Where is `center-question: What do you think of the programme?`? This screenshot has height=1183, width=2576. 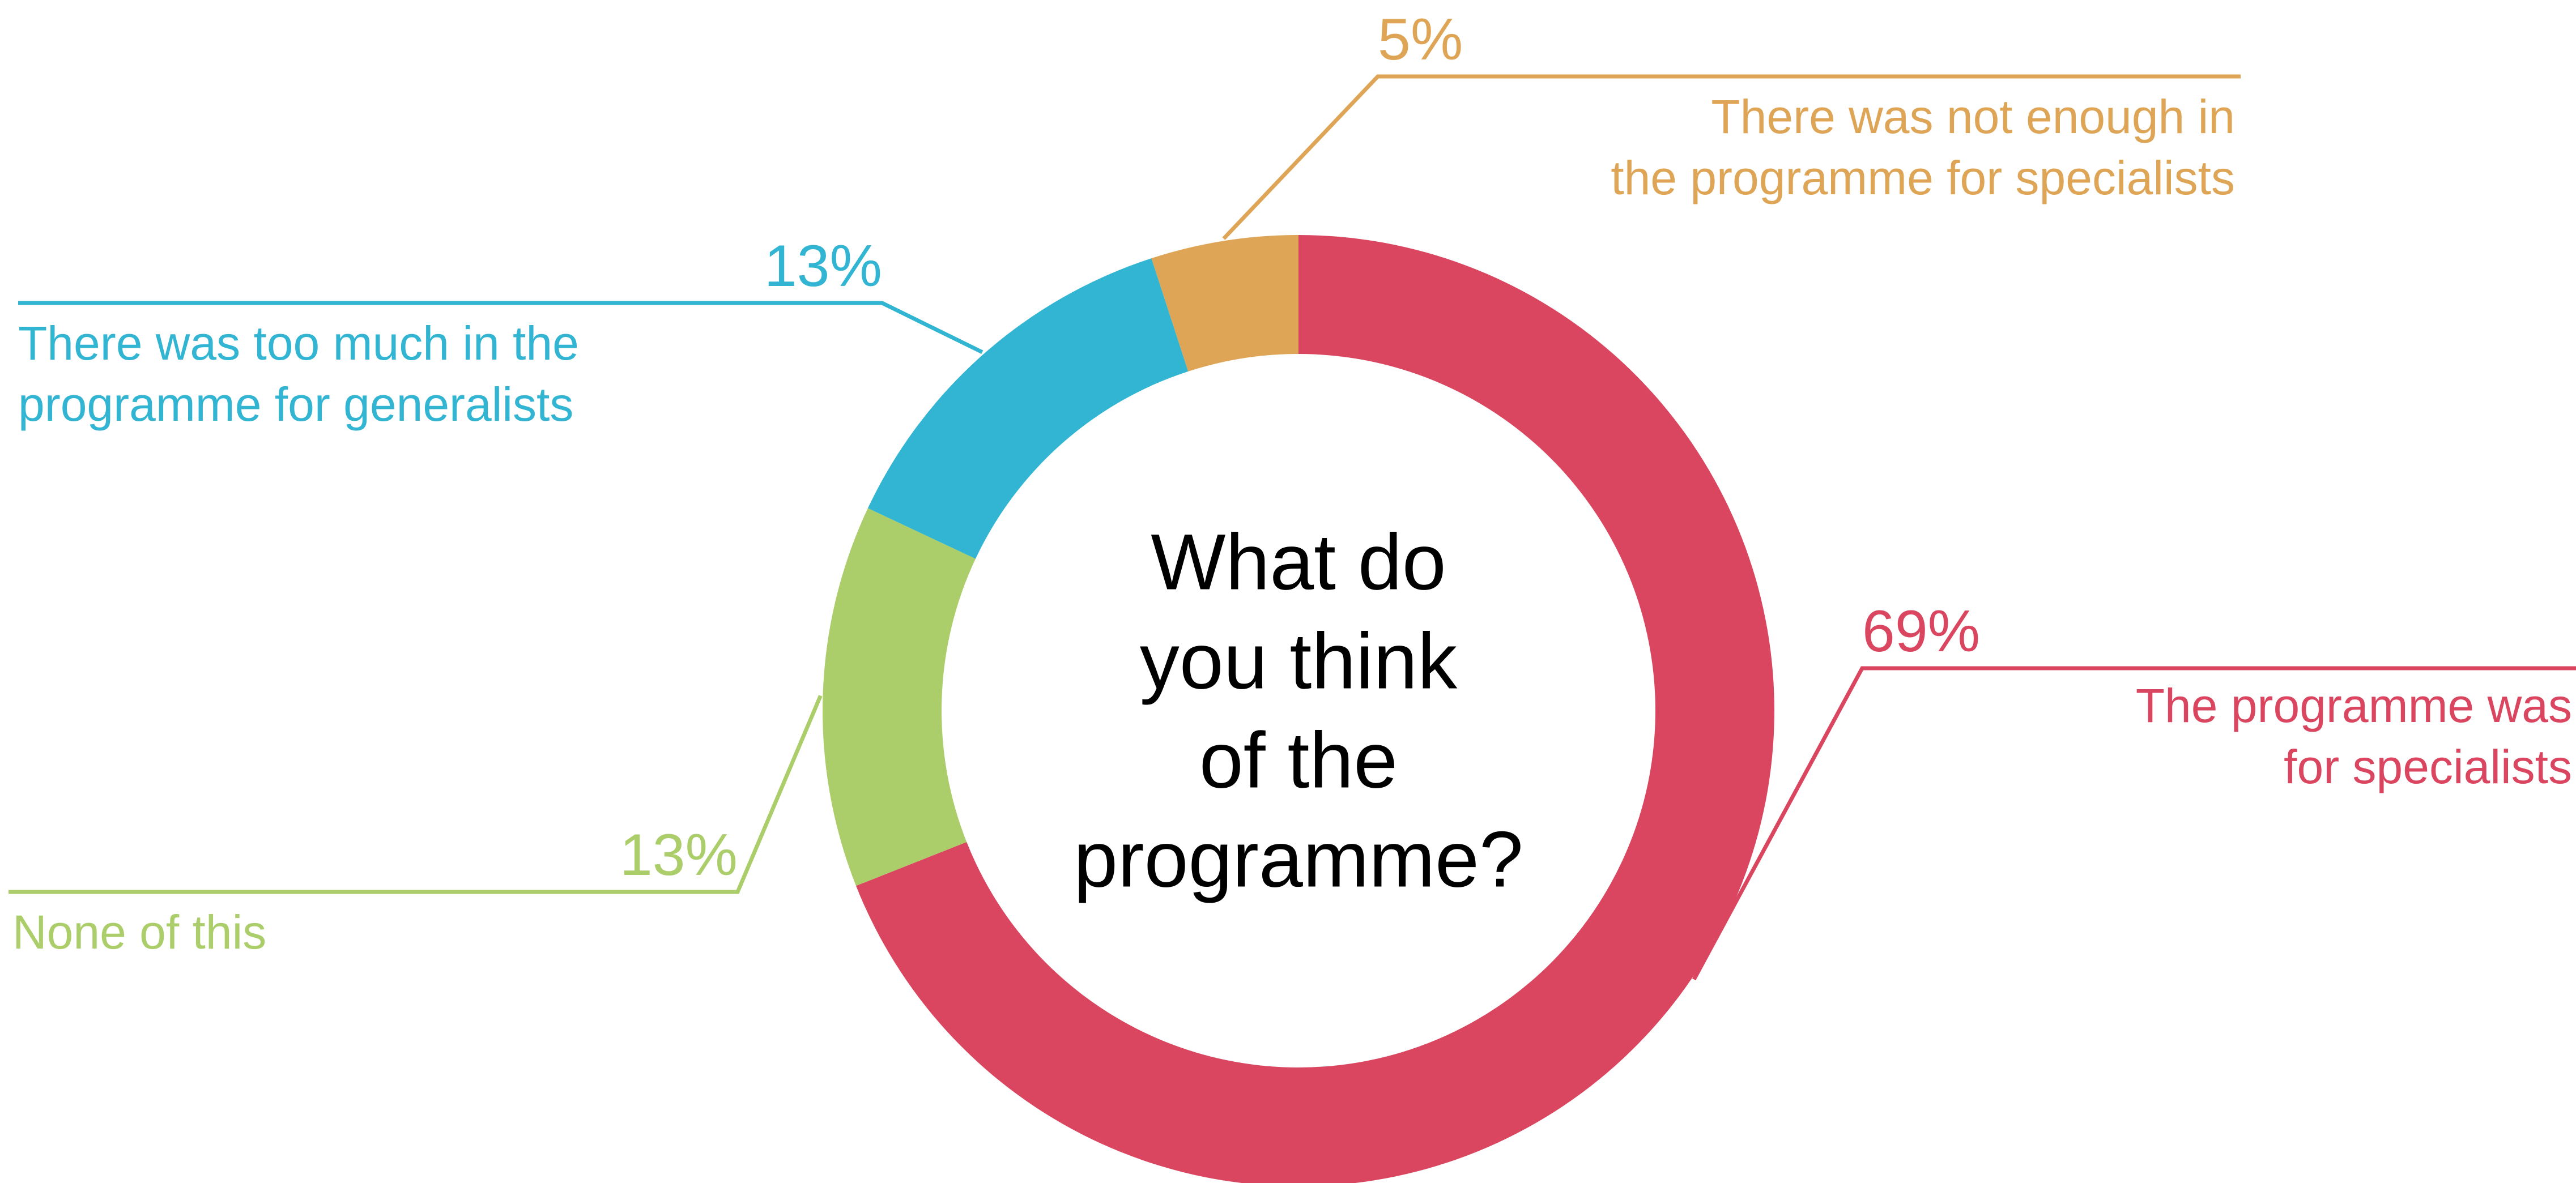 center-question: What do you think of the programme? is located at coordinates (1298, 711).